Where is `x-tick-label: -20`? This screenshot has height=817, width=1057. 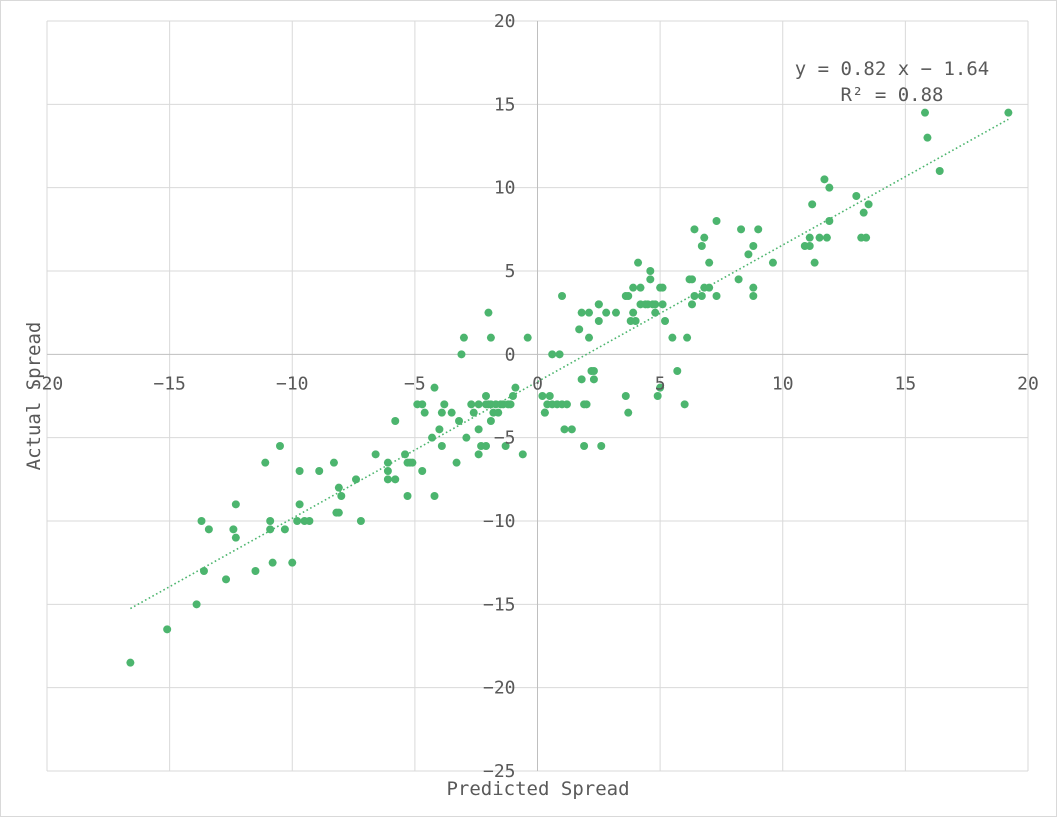 x-tick-label: -20 is located at coordinates (47, 383).